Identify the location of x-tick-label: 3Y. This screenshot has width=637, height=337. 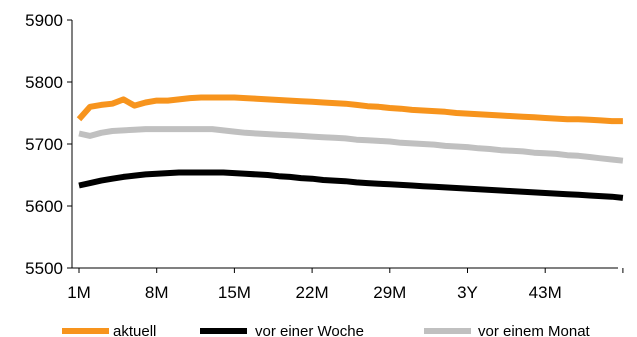
(467, 292).